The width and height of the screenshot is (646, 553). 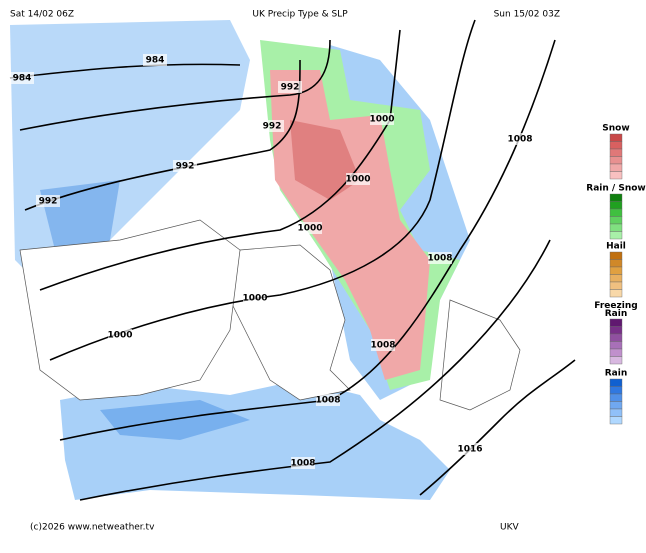 What do you see at coordinates (615, 189) in the screenshot?
I see `legend-label: Rain / Snow` at bounding box center [615, 189].